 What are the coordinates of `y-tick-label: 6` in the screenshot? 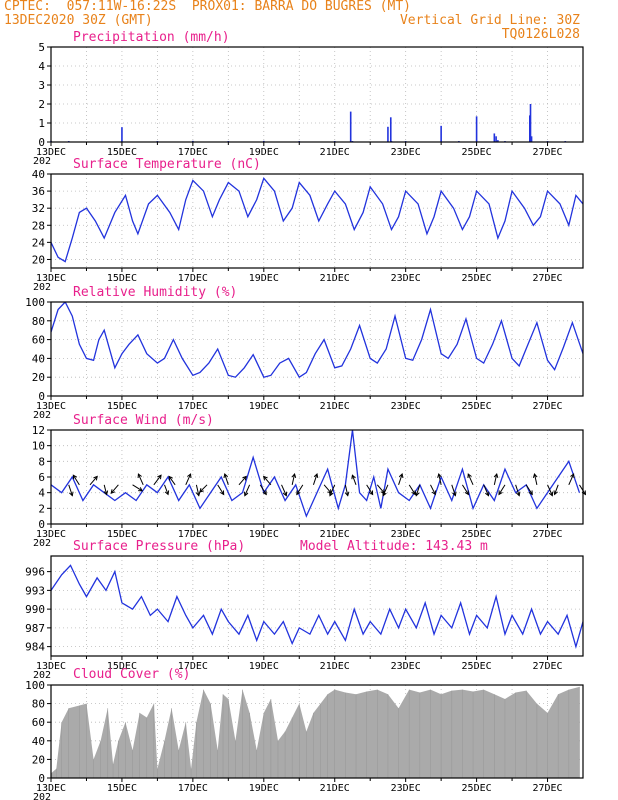 It's located at (41, 477).